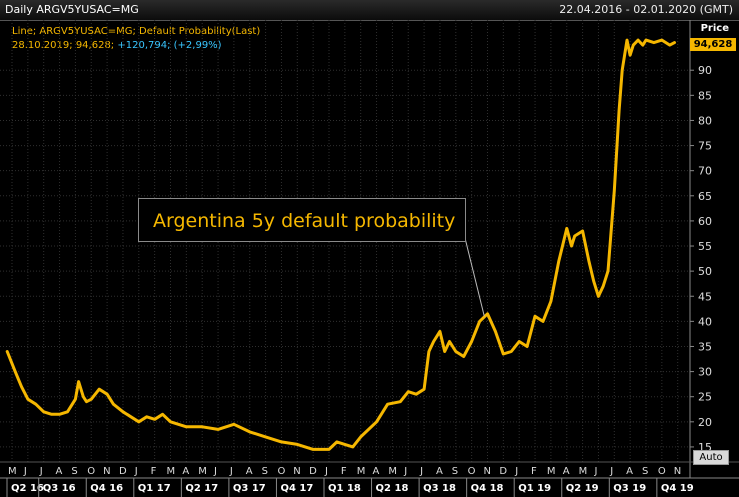 The height and width of the screenshot is (497, 739). What do you see at coordinates (646, 9) in the screenshot?
I see `date-range: 22.04.2016 - 02.01.2020 (GMT)` at bounding box center [646, 9].